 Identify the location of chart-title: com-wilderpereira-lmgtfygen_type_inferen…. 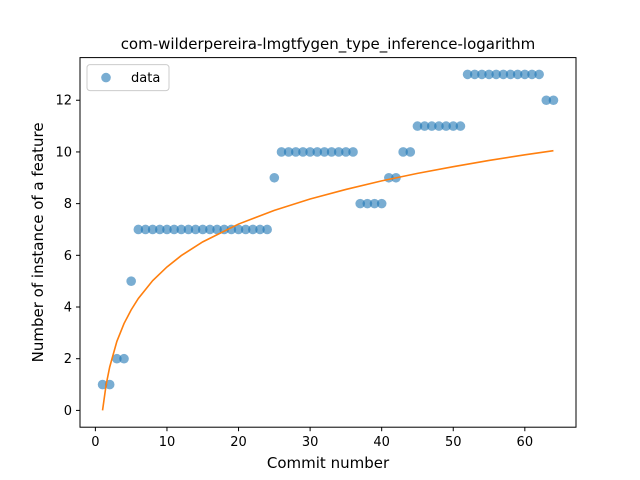
(328, 44).